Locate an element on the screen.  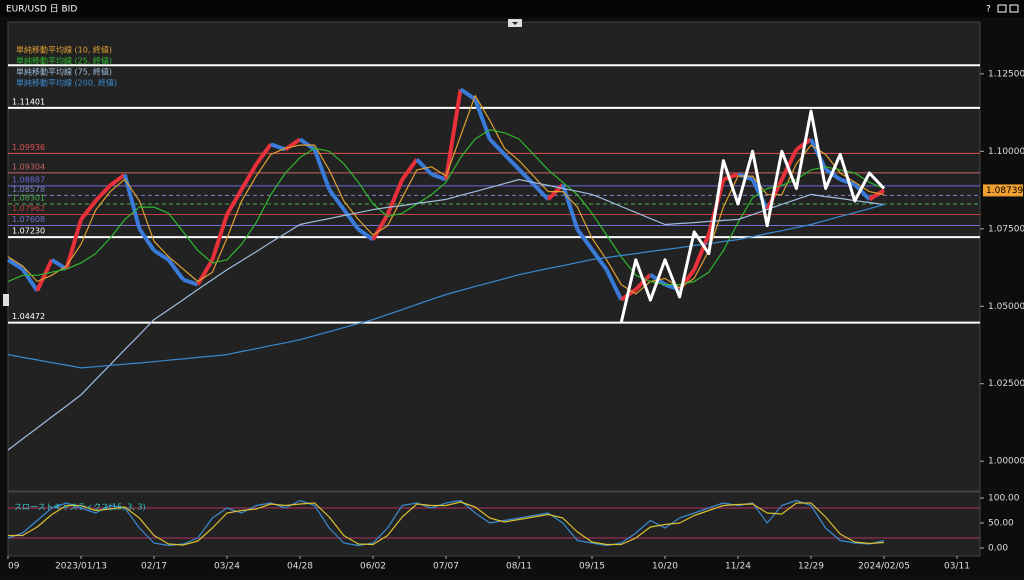
level-label: 1.04472 is located at coordinates (28, 316).